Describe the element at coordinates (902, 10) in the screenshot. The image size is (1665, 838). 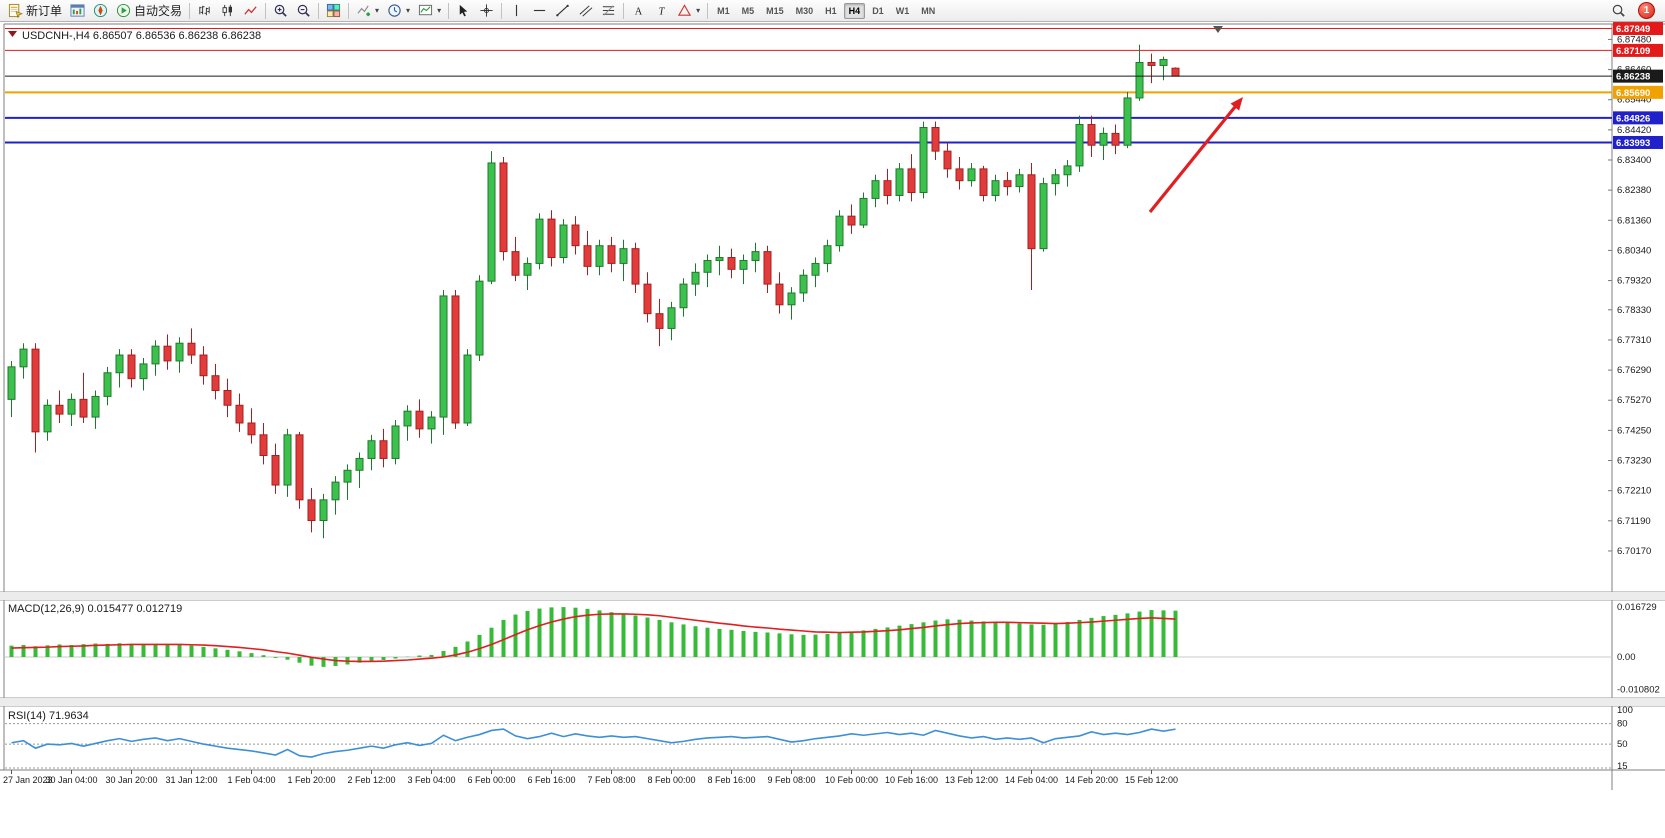
I see `timeframe-button-w1: W1` at that location.